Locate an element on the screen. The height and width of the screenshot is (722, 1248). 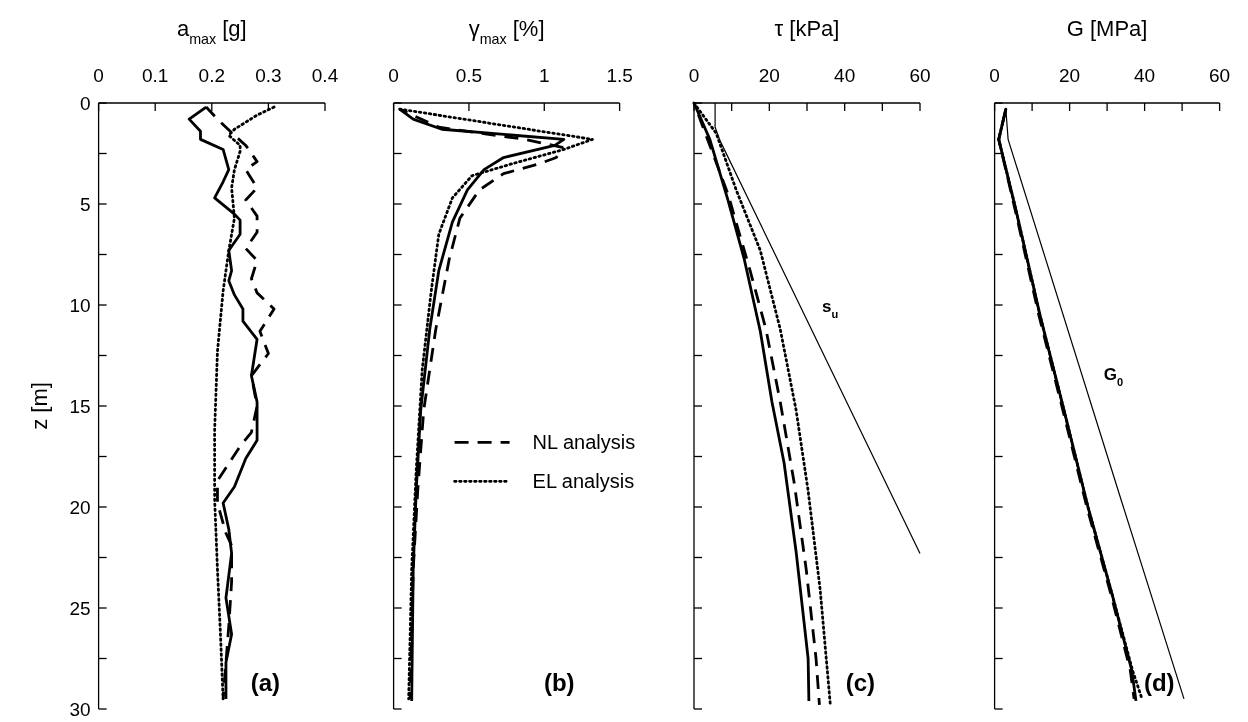
y-tick-label: 5 is located at coordinates (85, 204).